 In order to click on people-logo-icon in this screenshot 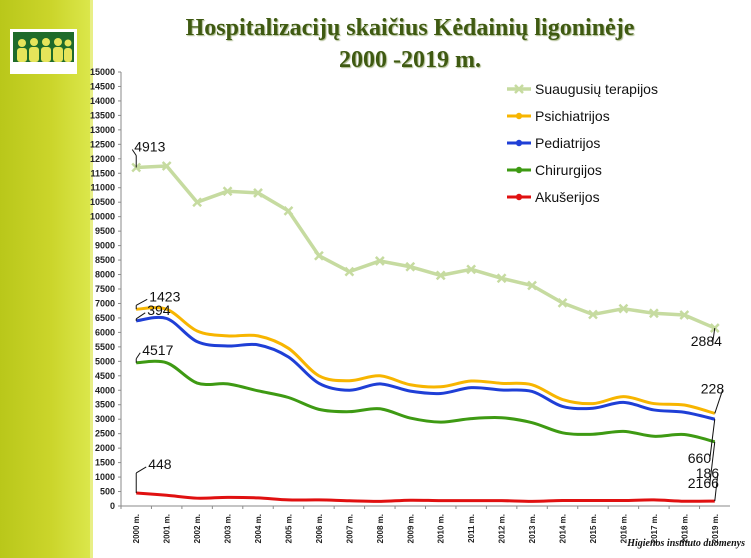, I will do `click(43, 51)`.